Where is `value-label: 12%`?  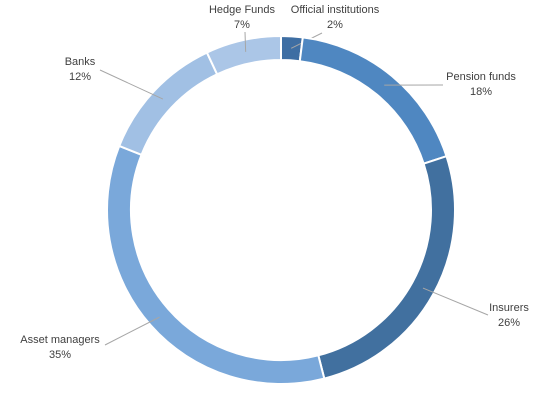
value-label: 12% is located at coordinates (80, 77).